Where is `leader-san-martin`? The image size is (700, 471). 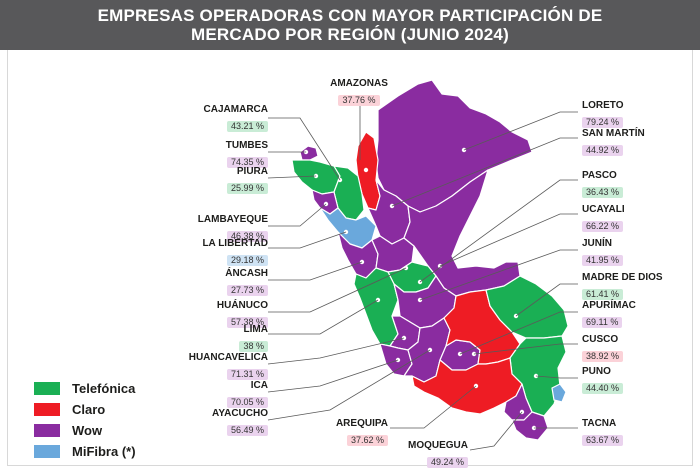
leader-san-martin is located at coordinates (484, 172).